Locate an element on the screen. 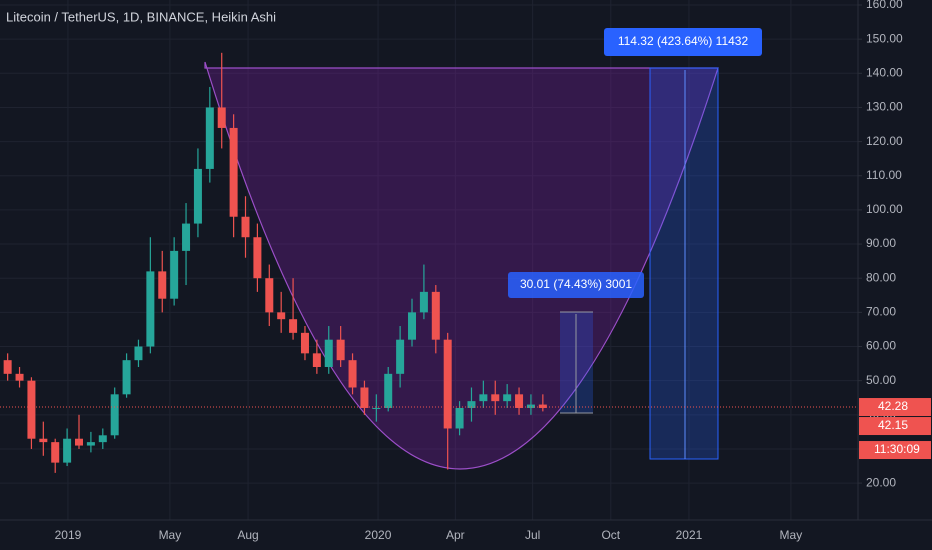 The height and width of the screenshot is (550, 932). y-tick-label: 160.00 is located at coordinates (884, 5).